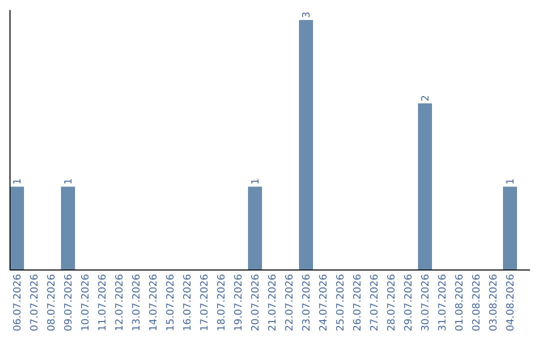 The width and height of the screenshot is (540, 340). What do you see at coordinates (103, 303) in the screenshot?
I see `x-tick-label: 11.07.2026` at bounding box center [103, 303].